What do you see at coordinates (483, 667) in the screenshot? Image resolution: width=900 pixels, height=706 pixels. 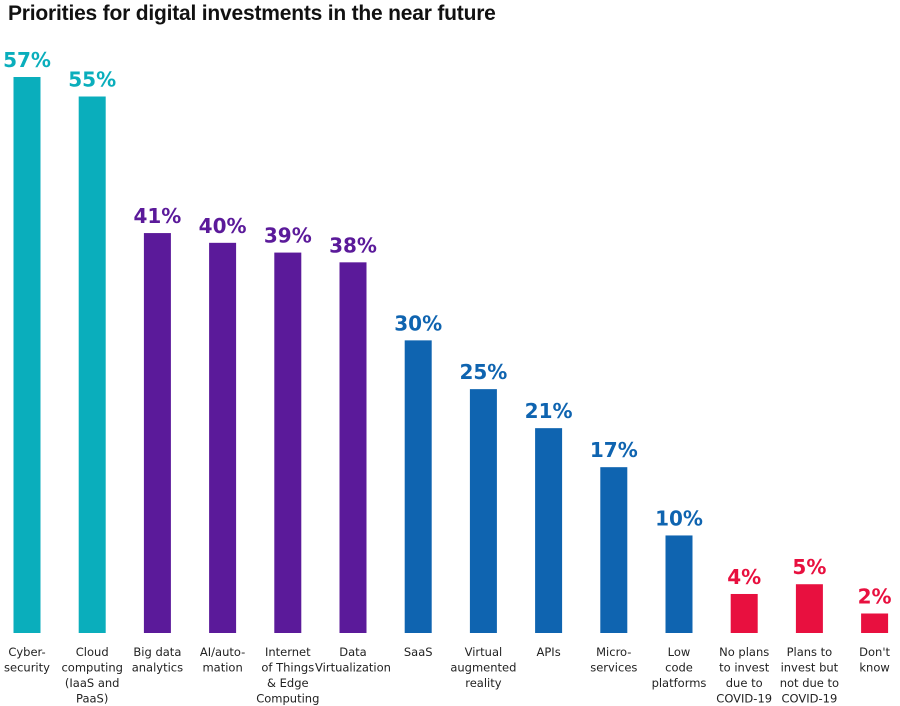 I see `category-label: Virtual augmented reality` at bounding box center [483, 667].